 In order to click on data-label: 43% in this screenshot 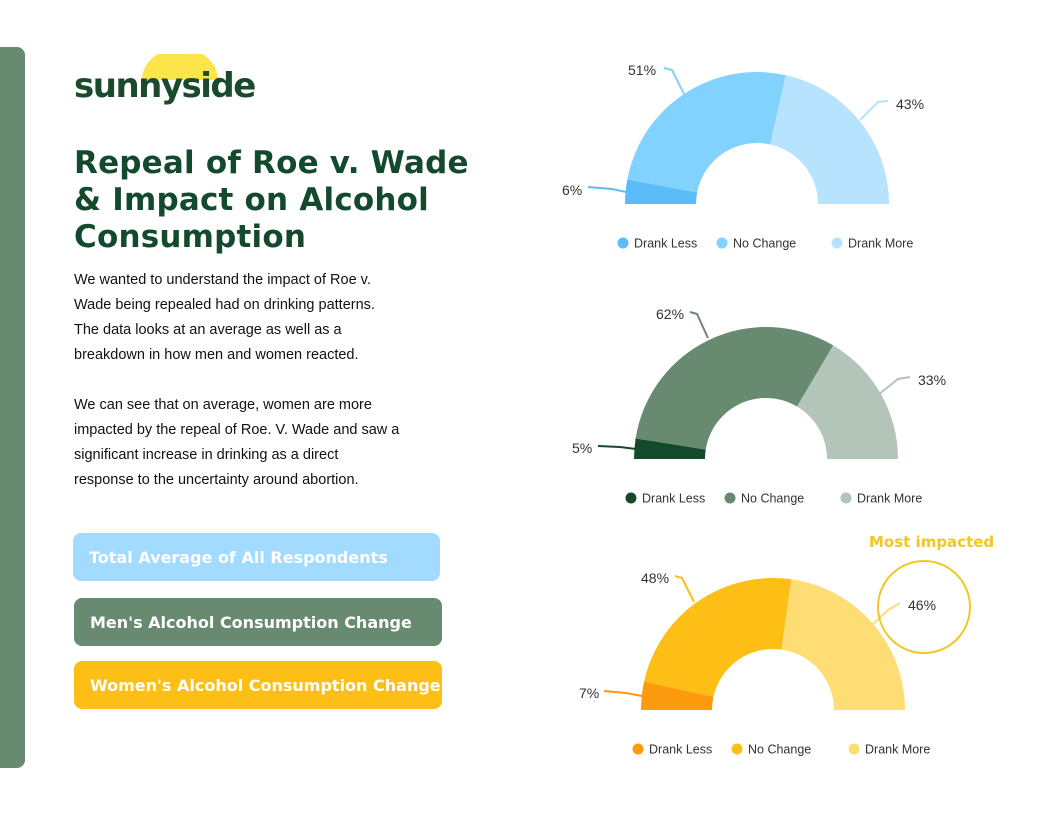, I will do `click(910, 104)`.